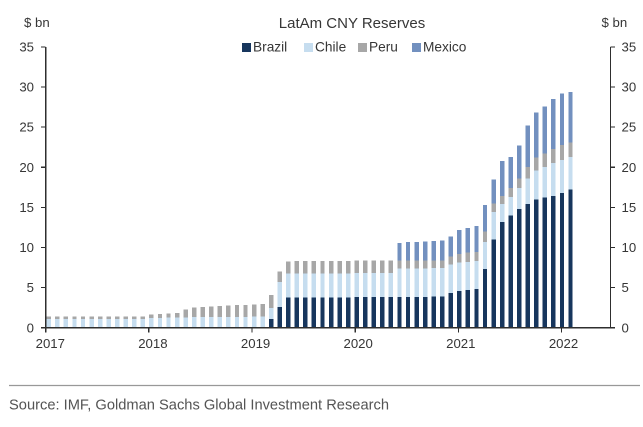 The width and height of the screenshot is (643, 427). Describe the element at coordinates (50, 343) in the screenshot. I see `svg-text: 2017` at that location.